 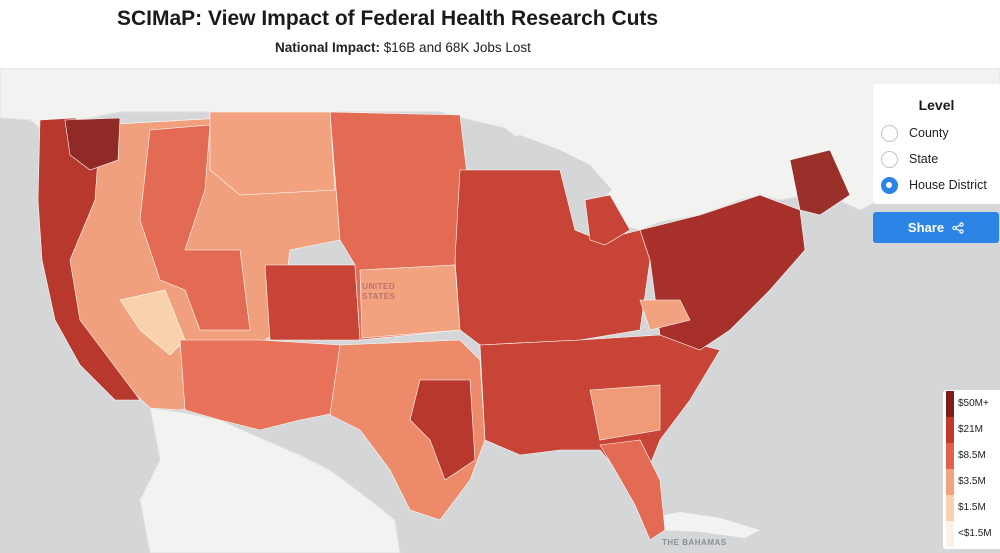 I want to click on county-radio, so click(x=889, y=133).